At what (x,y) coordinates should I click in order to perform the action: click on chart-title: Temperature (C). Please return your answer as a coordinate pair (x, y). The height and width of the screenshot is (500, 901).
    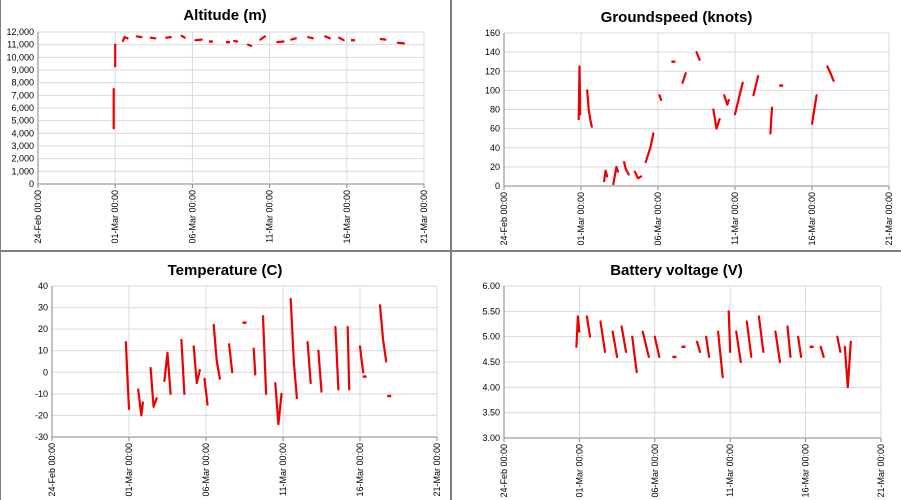
    Looking at the image, I should click on (225, 270).